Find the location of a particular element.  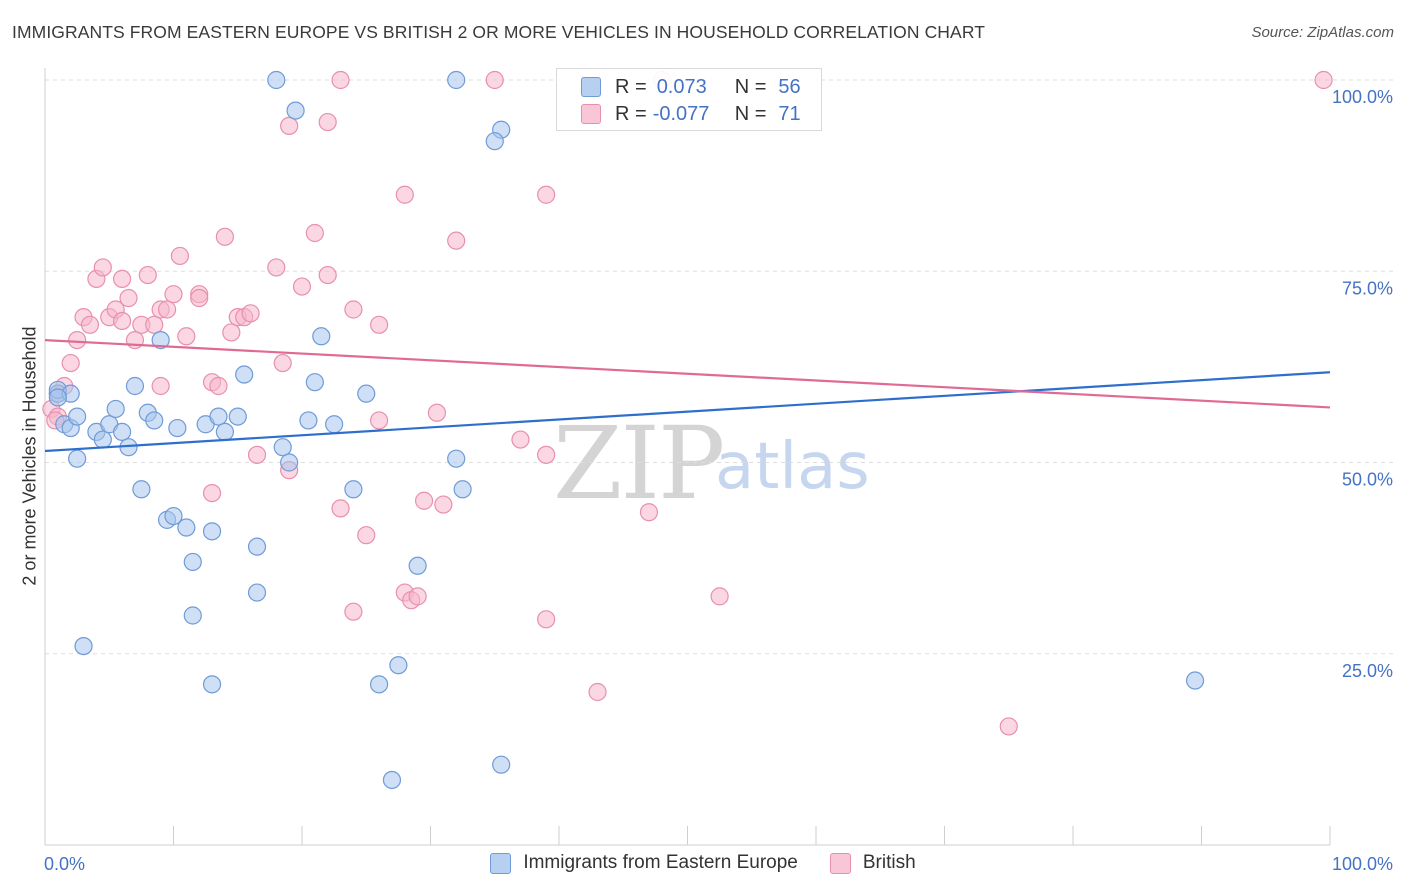

series-legend-item-eastern-europe: Immigrants from Eastern Europe is located at coordinates (644, 863).